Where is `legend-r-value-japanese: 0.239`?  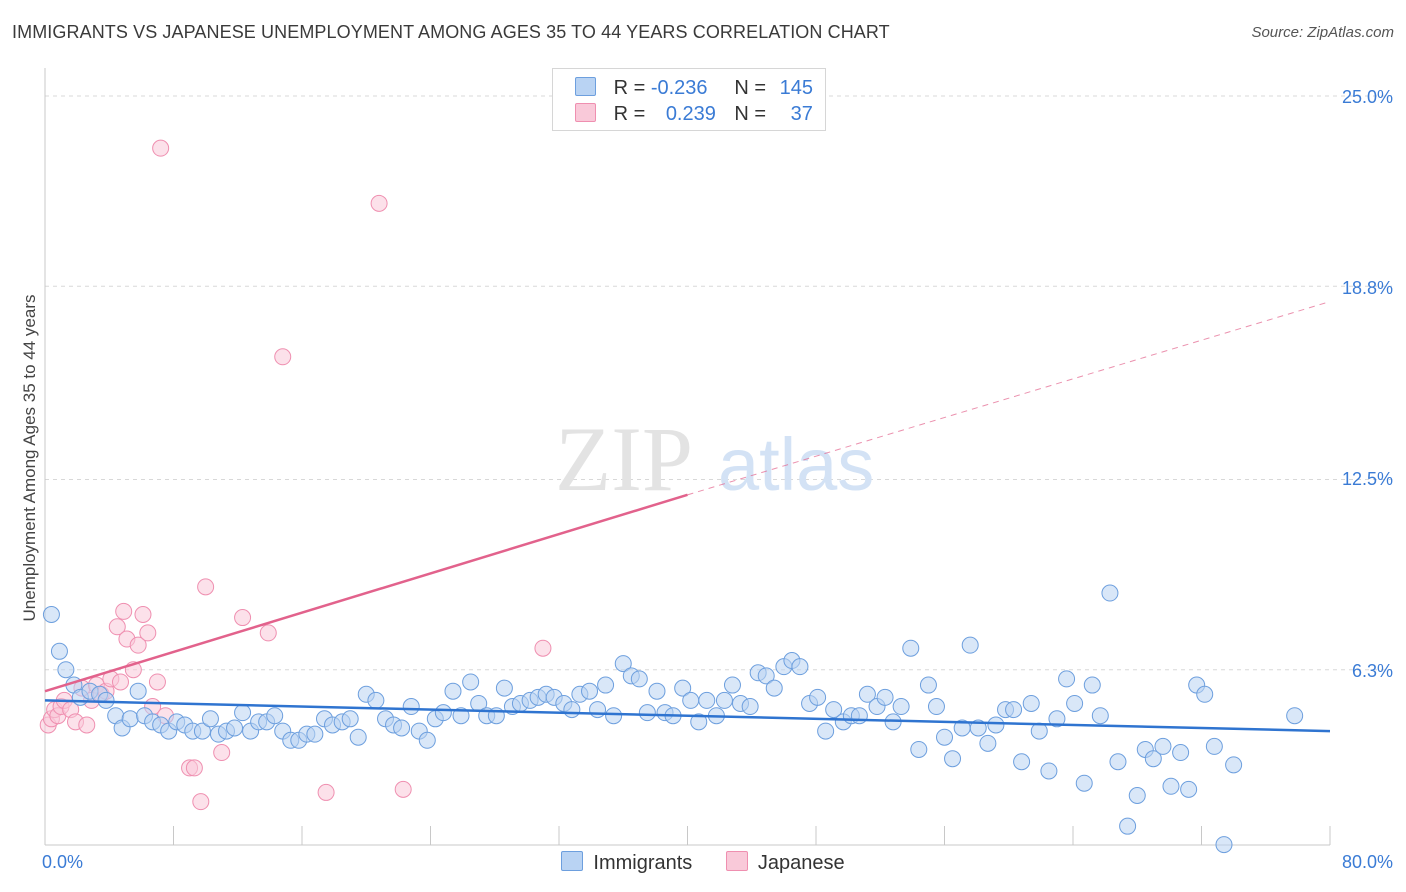 legend-r-value-japanese: 0.239 is located at coordinates (690, 114).